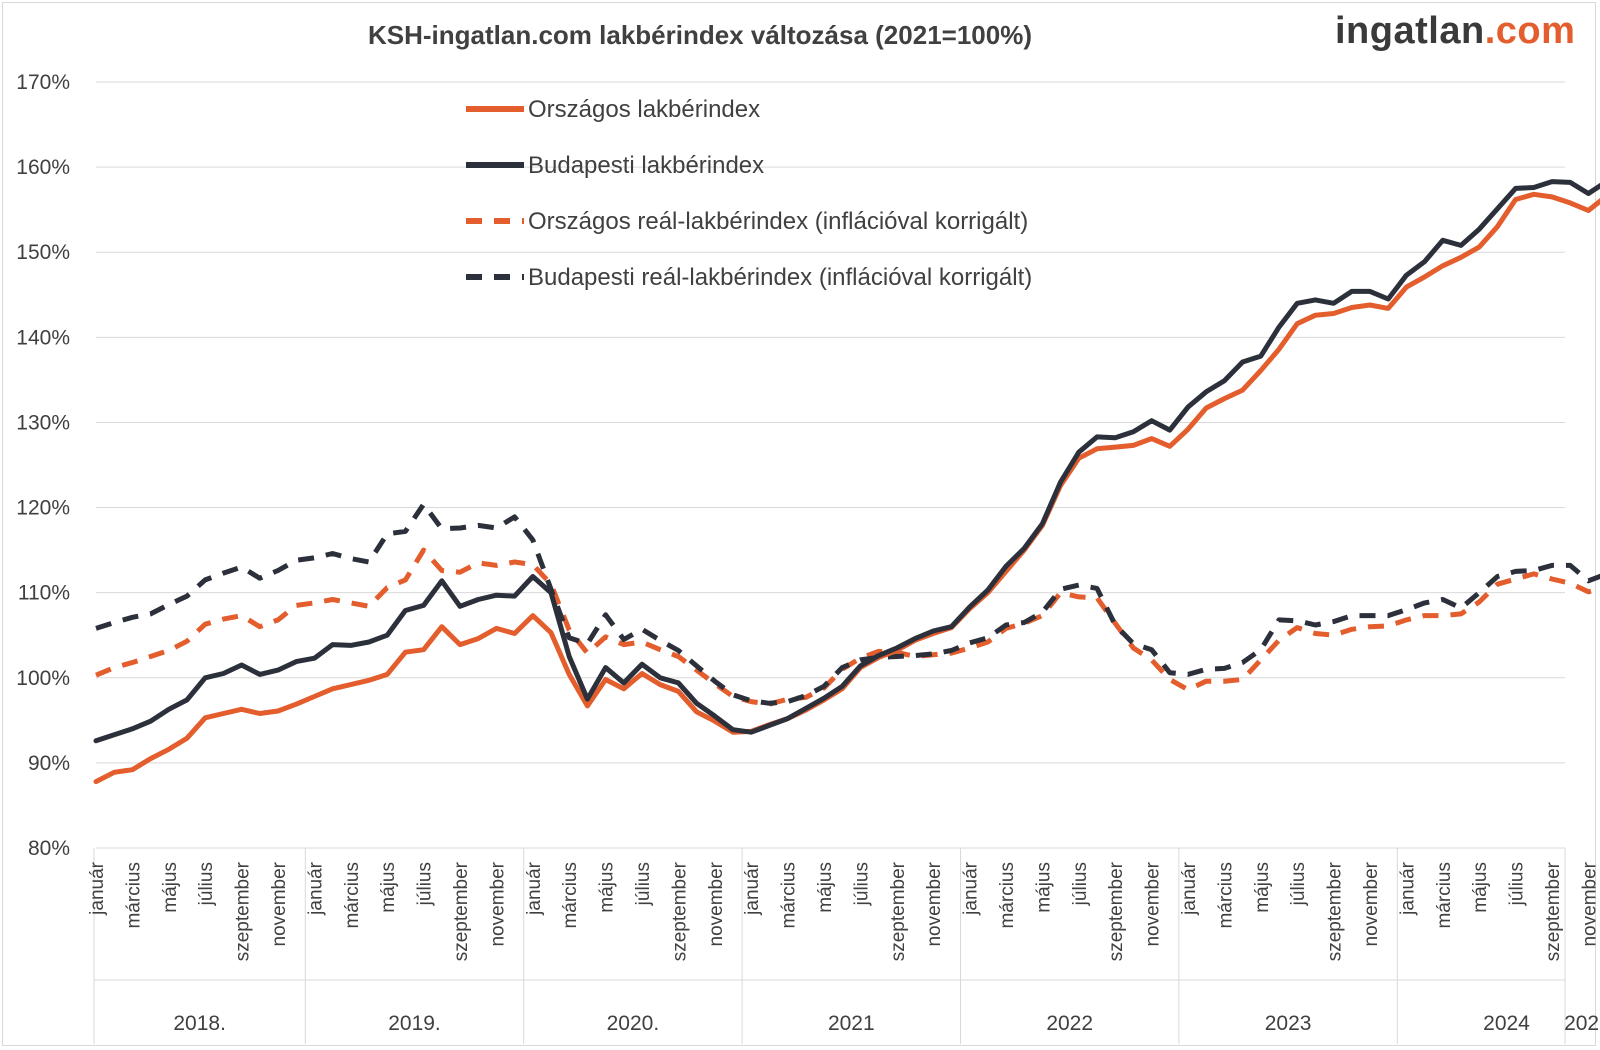  Describe the element at coordinates (43, 337) in the screenshot. I see `y-tick-label: 140%` at that location.